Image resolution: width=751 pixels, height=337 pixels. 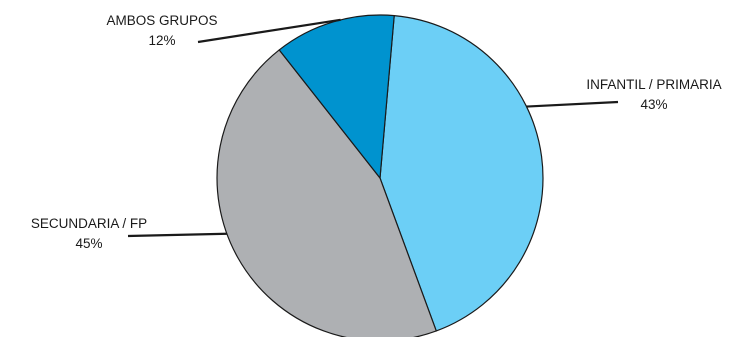 I want to click on value-infantil-primaria: 43%, so click(x=653, y=104).